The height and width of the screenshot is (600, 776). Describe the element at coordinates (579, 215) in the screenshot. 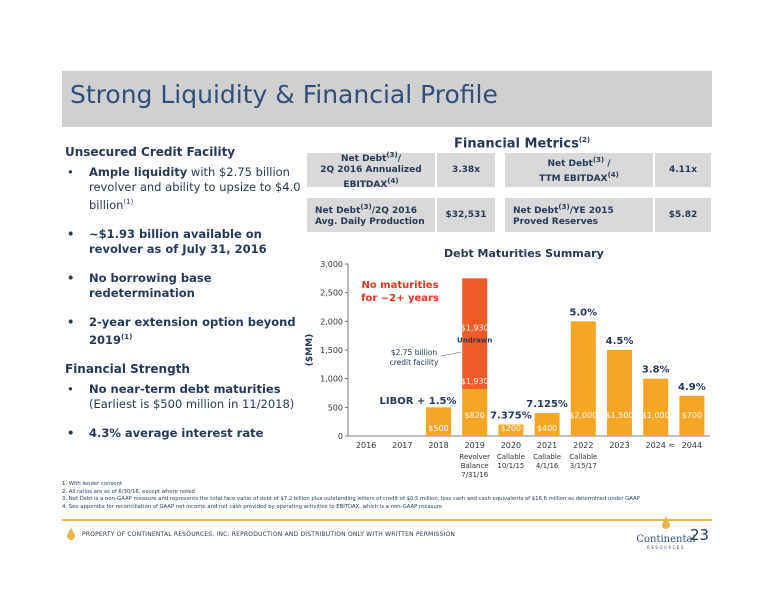

I see `metric-label: Net Debt(3)/YE 2015 Proved Reserves` at that location.